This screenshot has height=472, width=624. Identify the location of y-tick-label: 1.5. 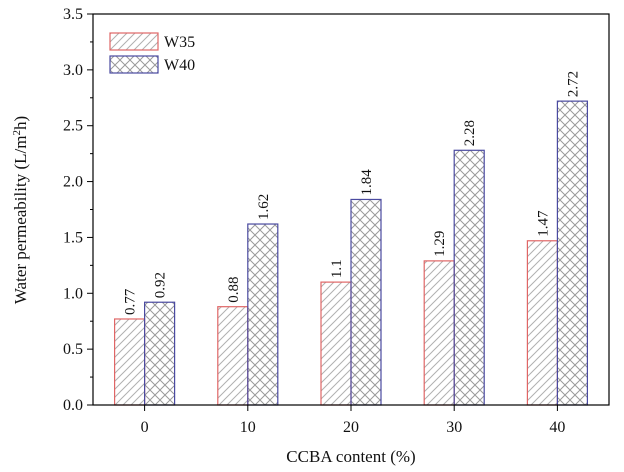
(73, 237).